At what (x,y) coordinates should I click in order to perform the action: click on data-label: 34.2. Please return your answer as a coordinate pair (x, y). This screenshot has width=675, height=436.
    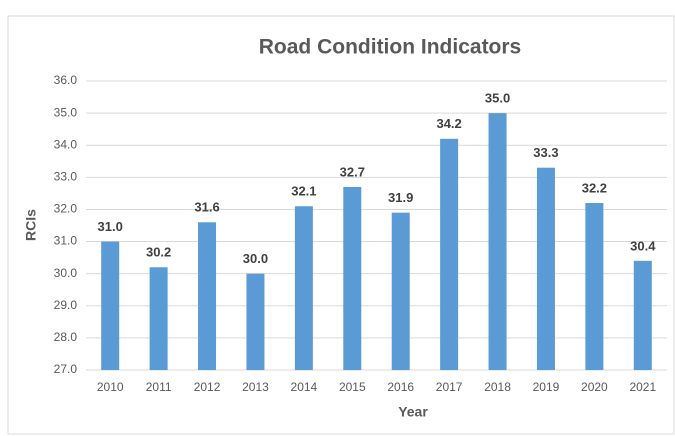
    Looking at the image, I should click on (448, 123).